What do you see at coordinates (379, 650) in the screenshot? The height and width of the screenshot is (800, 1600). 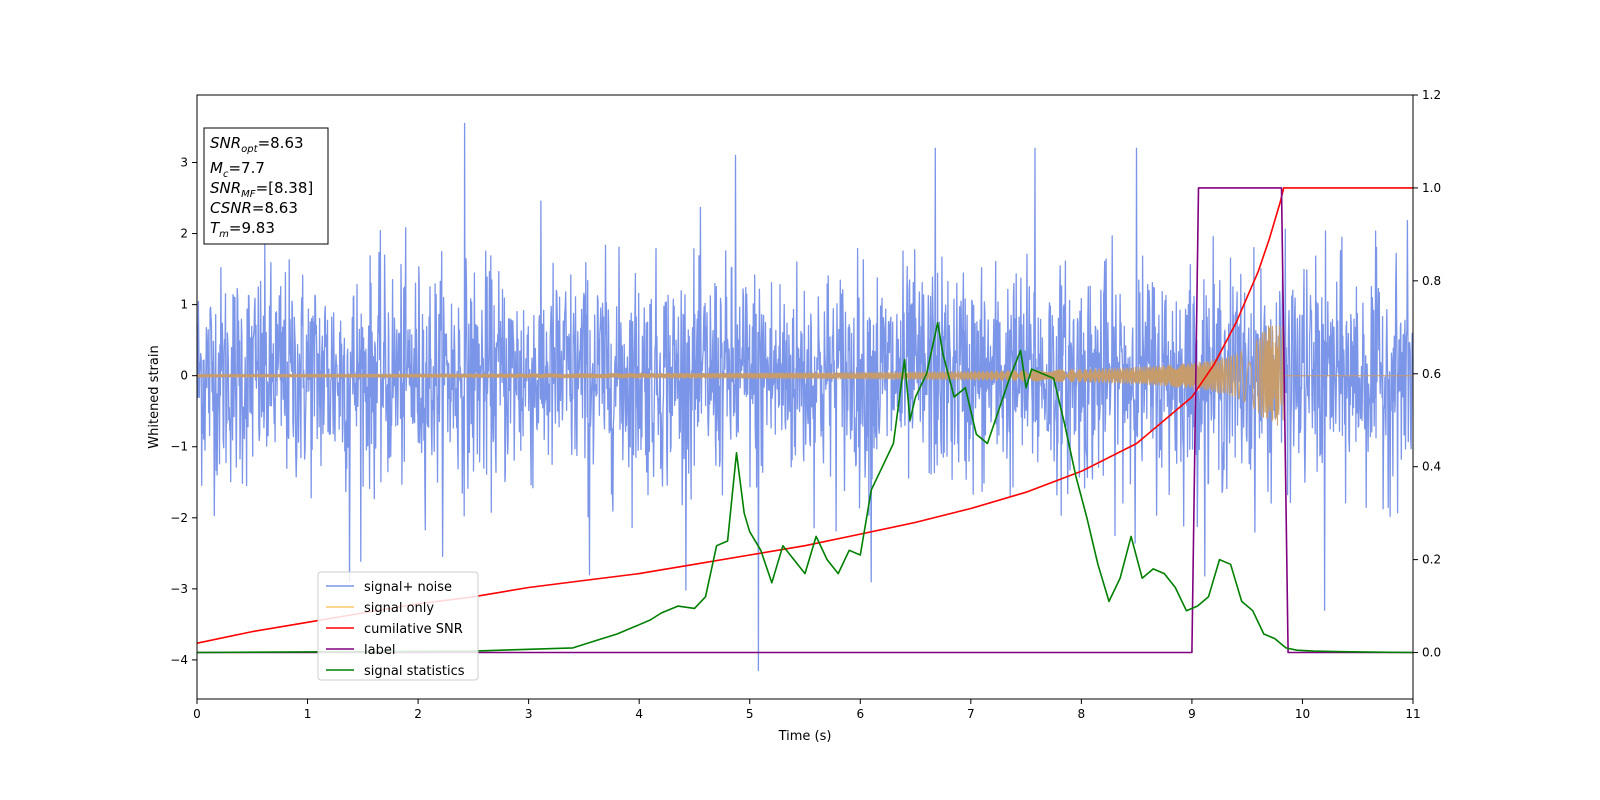 I see `legend-label: label` at bounding box center [379, 650].